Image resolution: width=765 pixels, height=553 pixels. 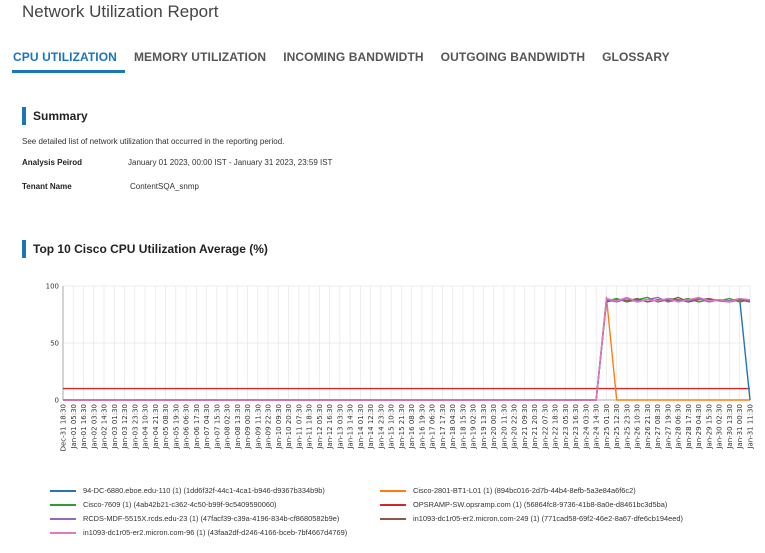 What do you see at coordinates (586, 427) in the screenshot?
I see `x-tick-label: Jan-24 03:30` at bounding box center [586, 427].